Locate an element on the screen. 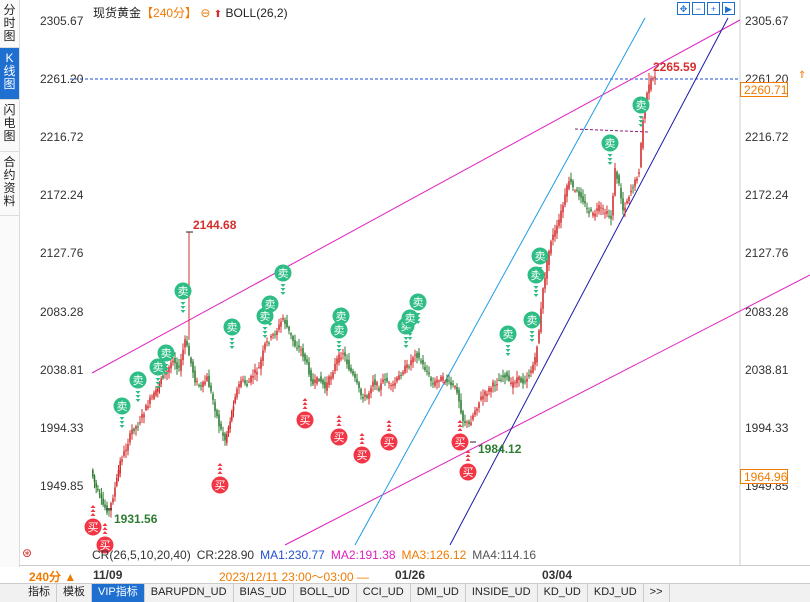  sell-signal: 卖 is located at coordinates (610, 149).